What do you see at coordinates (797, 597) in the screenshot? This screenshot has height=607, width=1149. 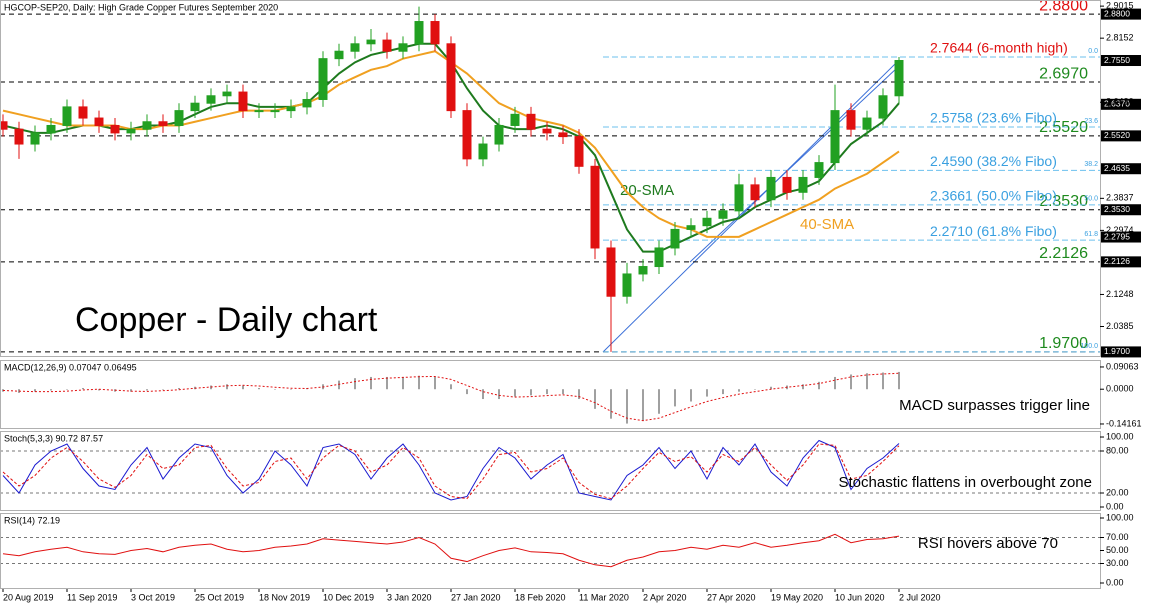 I see `x-tick-label: 19 May 2020` at bounding box center [797, 597].